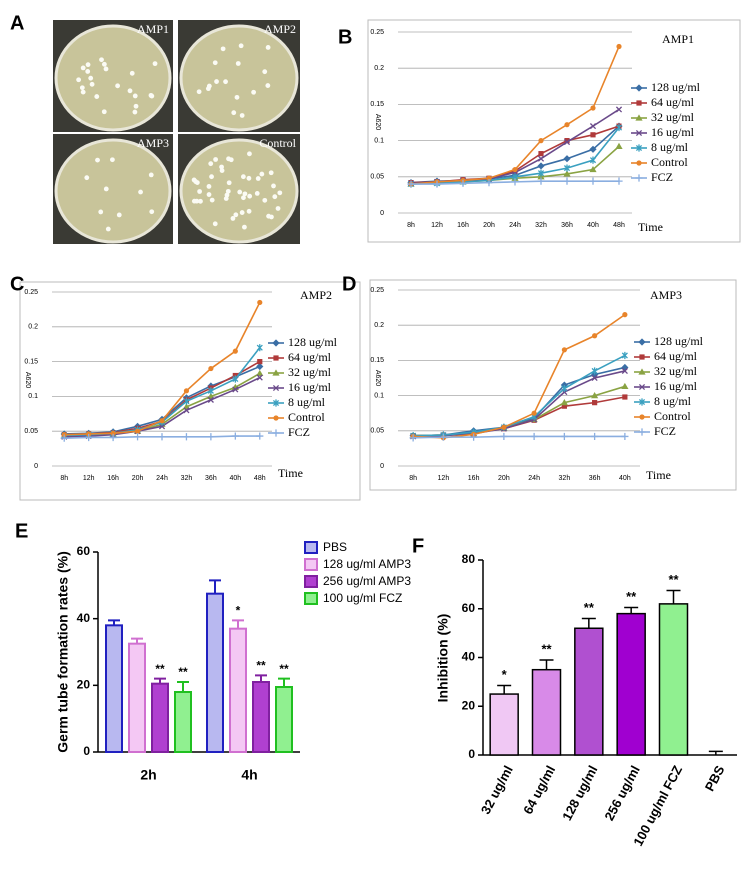 This screenshot has width=747, height=874. Describe the element at coordinates (36, 466) in the screenshot. I see `y-tick-label: 0` at that location.